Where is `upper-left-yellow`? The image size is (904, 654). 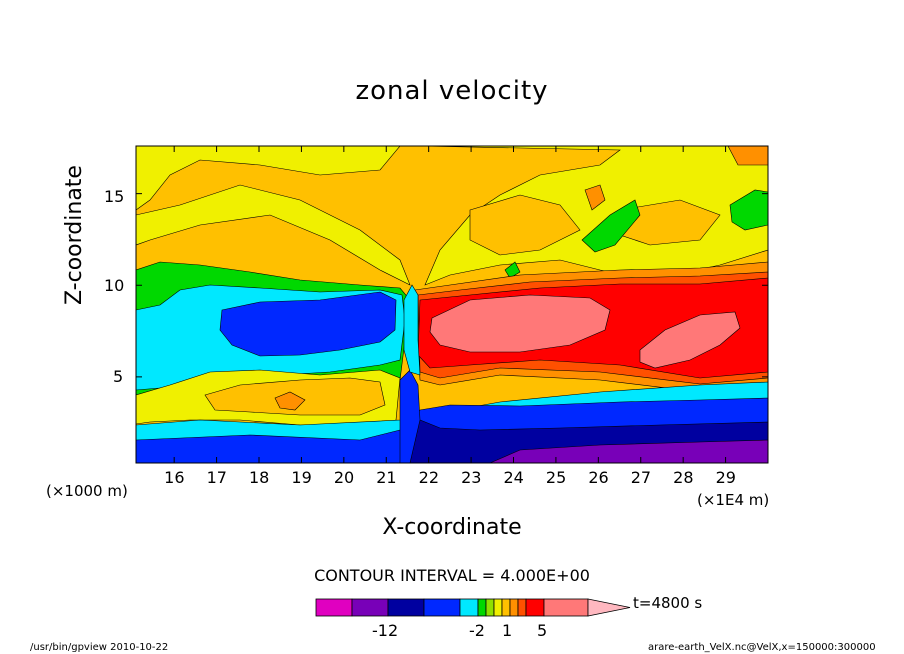 upper-left-yellow is located at coordinates (268, 178).